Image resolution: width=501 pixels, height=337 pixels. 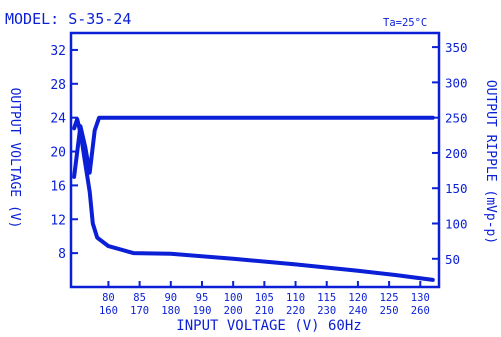 I want to click on x-tick-label-secondary: 190, so click(x=201, y=311).